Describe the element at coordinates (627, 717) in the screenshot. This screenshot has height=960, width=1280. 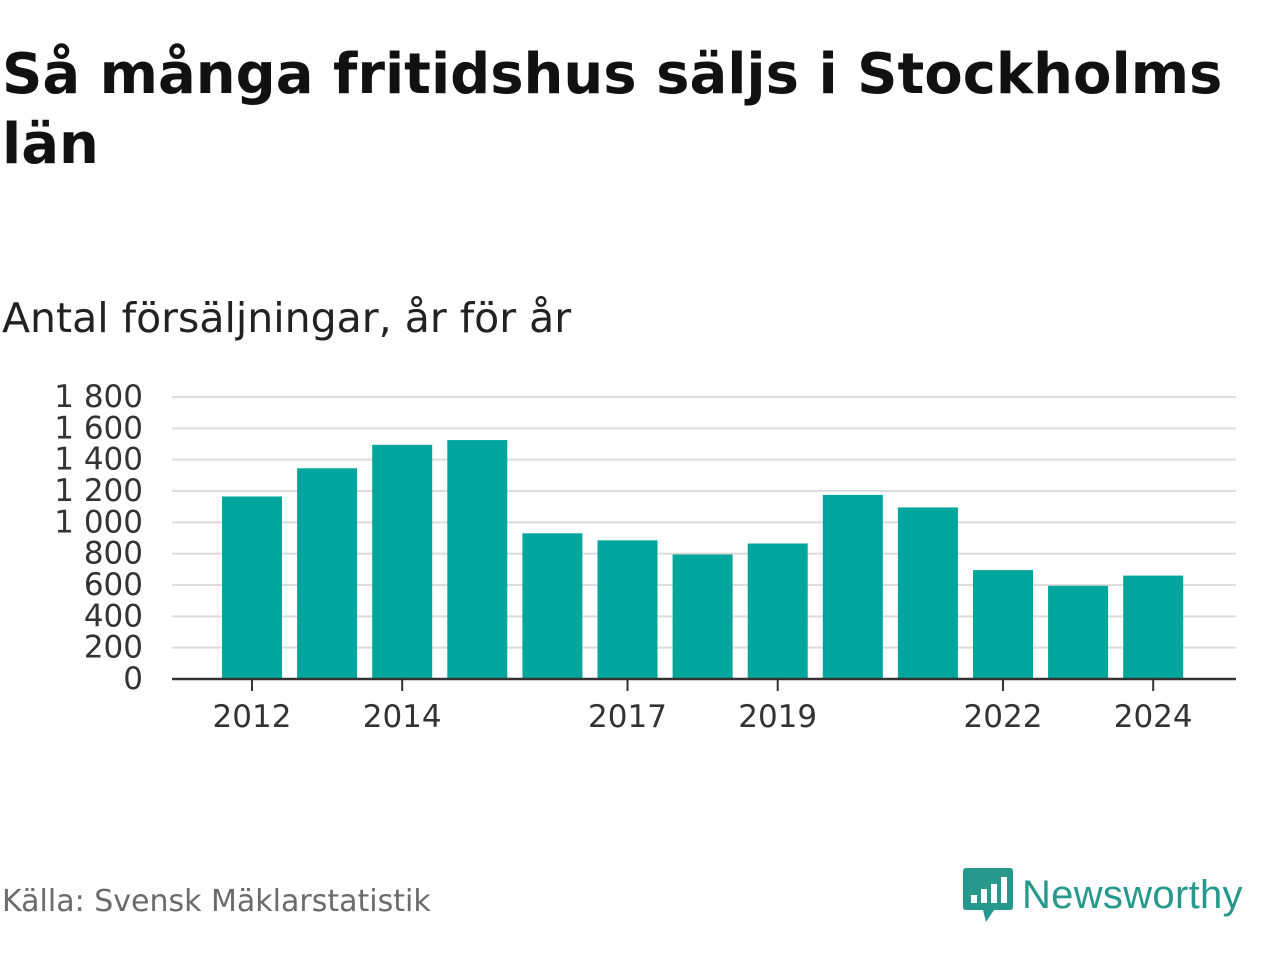
I see `x-tick-label: 2017` at that location.